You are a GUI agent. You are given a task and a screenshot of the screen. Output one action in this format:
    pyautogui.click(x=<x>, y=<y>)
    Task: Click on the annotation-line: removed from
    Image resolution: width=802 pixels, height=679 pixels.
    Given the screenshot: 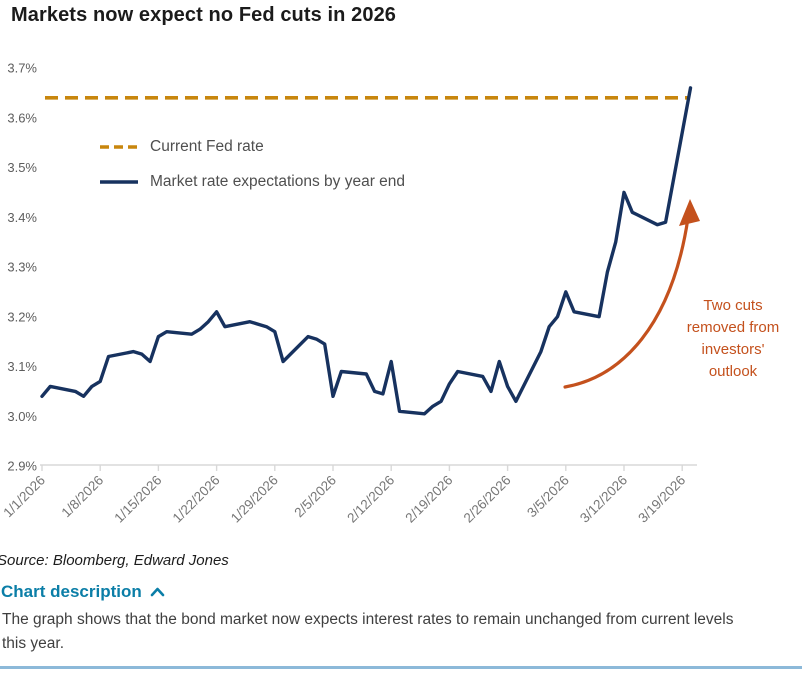 What is the action you would take?
    pyautogui.click(x=733, y=327)
    